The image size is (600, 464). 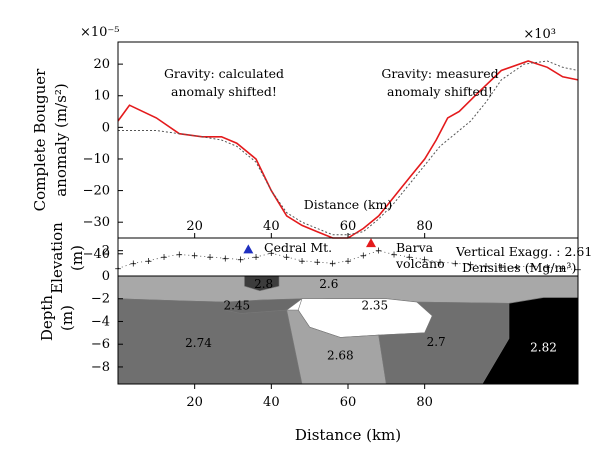 What do you see at coordinates (348, 226) in the screenshot?
I see `gravity-xtick-label: 60` at bounding box center [348, 226].